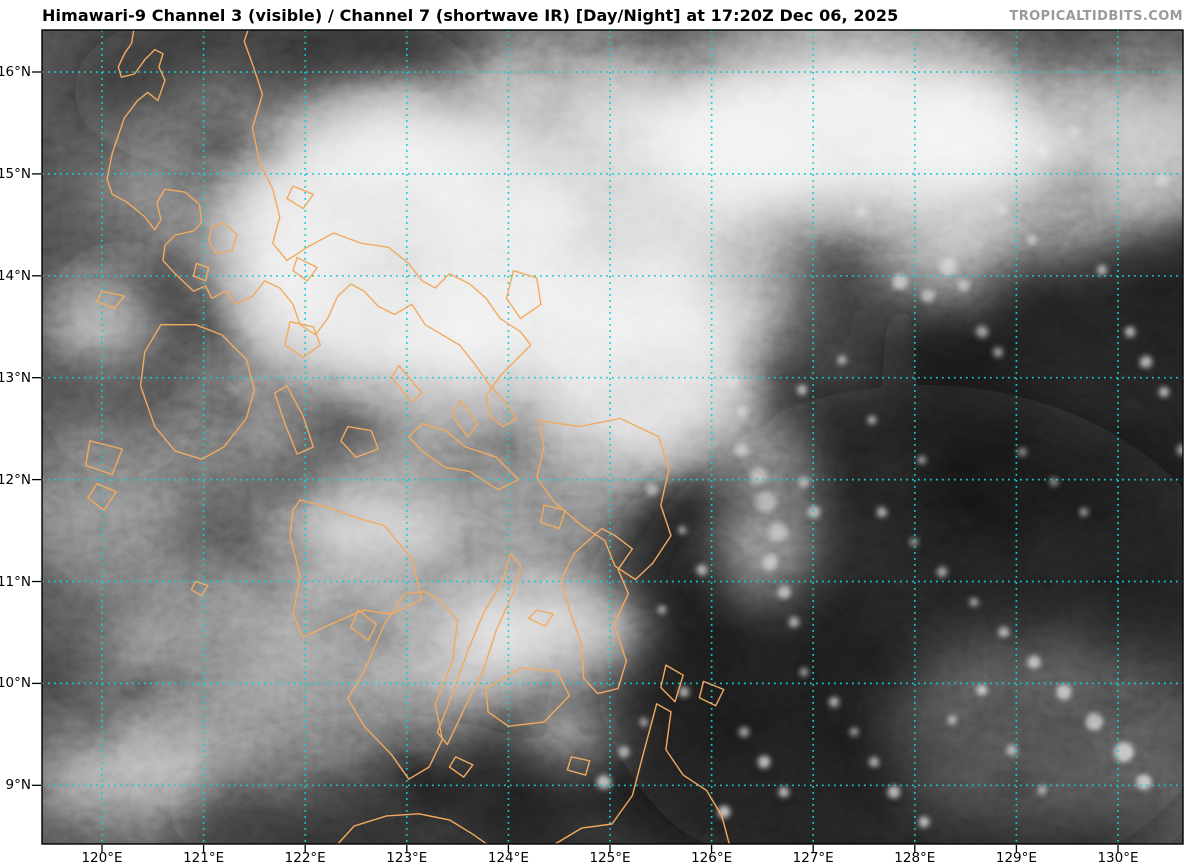 This screenshot has width=1200, height=867. Describe the element at coordinates (300, 197) in the screenshot. I see `coastline-polillo` at that location.